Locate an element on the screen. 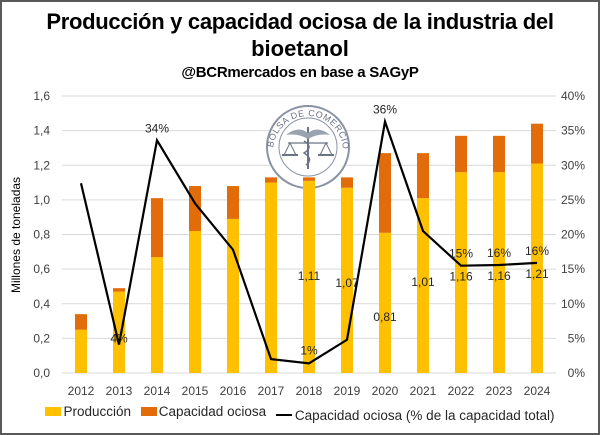 Image resolution: width=600 pixels, height=435 pixels. chart-title-line2: bioetanol is located at coordinates (300, 48).